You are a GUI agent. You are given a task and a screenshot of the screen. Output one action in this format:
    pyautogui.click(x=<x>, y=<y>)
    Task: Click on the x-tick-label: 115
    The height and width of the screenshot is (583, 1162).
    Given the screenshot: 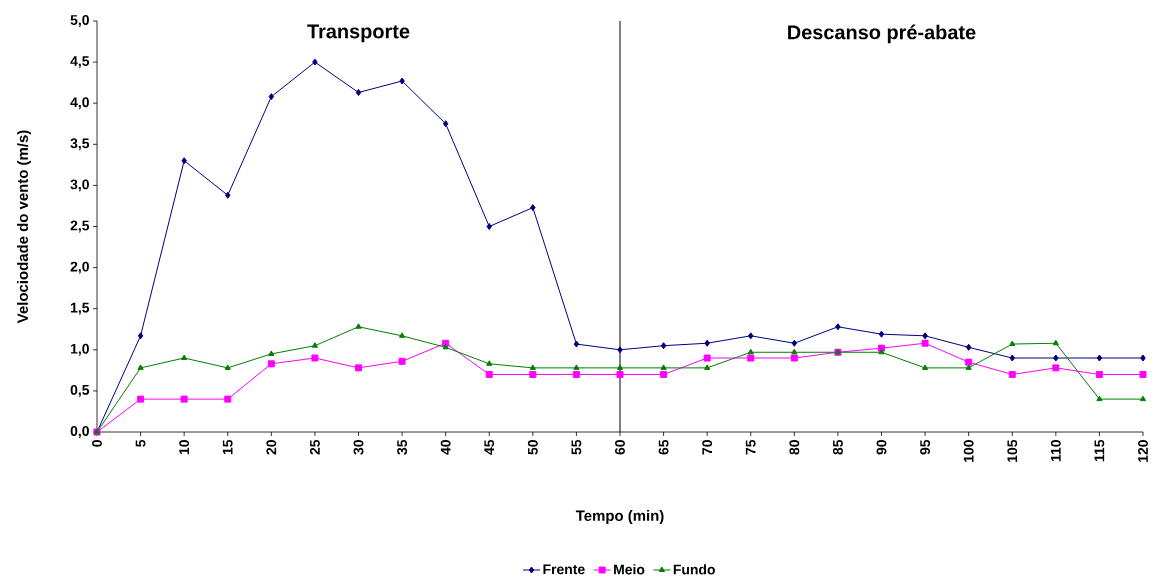 What is the action you would take?
    pyautogui.click(x=1099, y=450)
    